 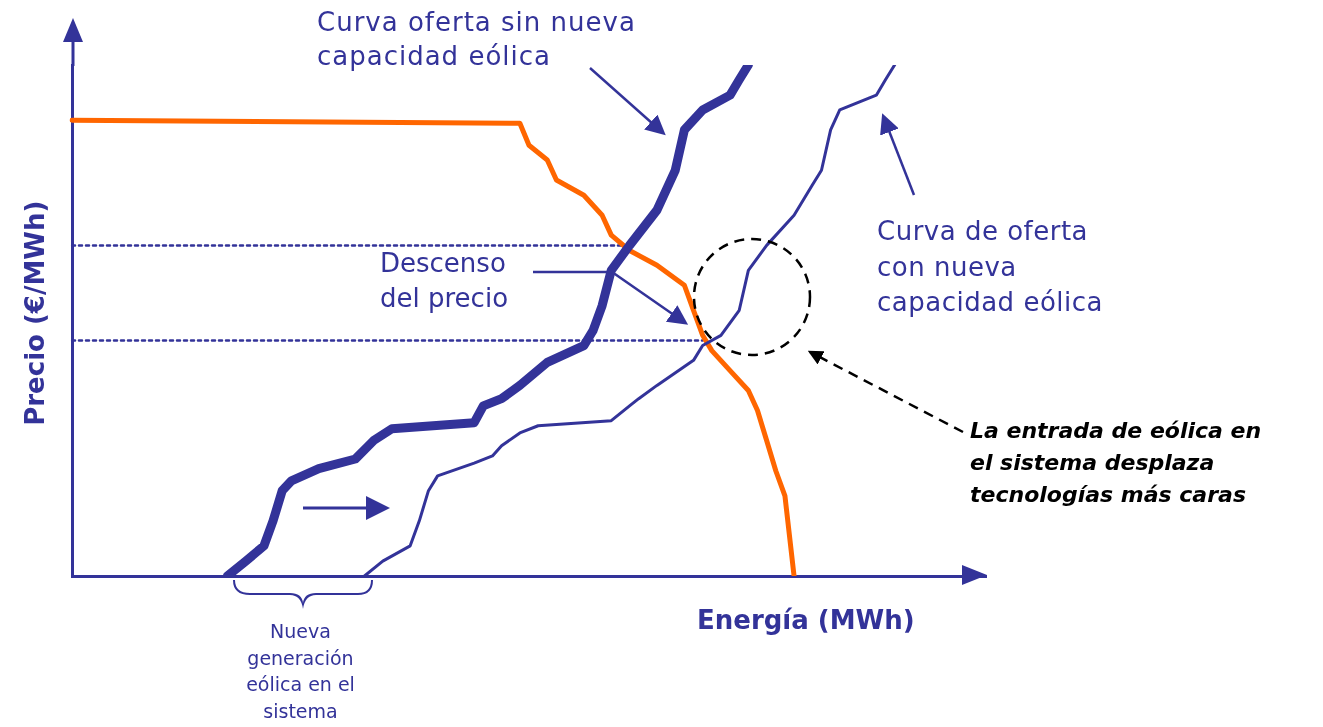 What do you see at coordinates (990, 267) in the screenshot?
I see `text: Curva de oferta con nueva capacidad eólica` at bounding box center [990, 267].